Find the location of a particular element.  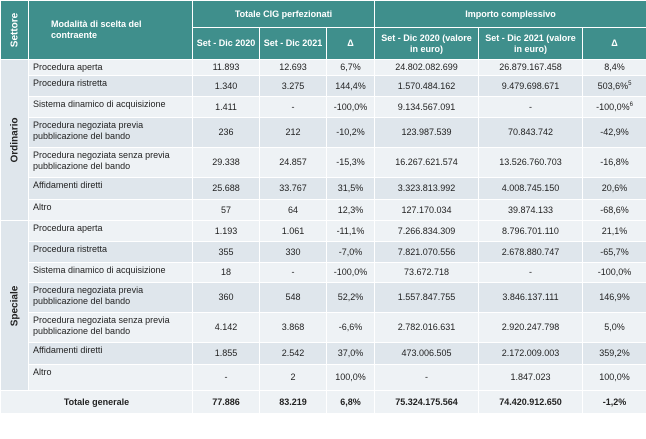

delta2-cell: -68,6% is located at coordinates (613, 210).